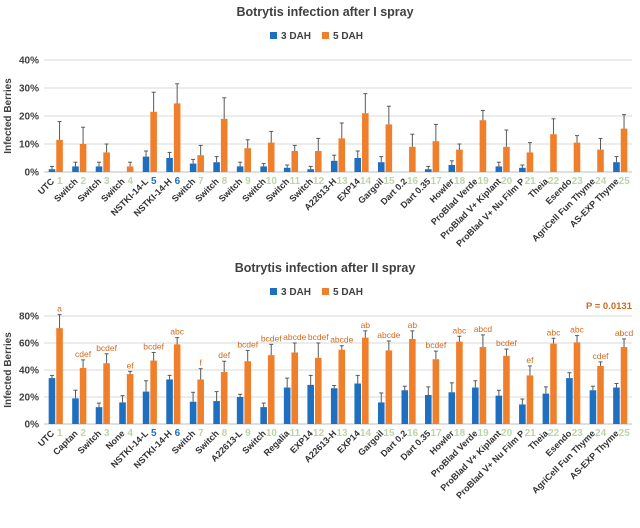  What do you see at coordinates (460, 330) in the screenshot?
I see `significance-letter: abc` at bounding box center [460, 330].